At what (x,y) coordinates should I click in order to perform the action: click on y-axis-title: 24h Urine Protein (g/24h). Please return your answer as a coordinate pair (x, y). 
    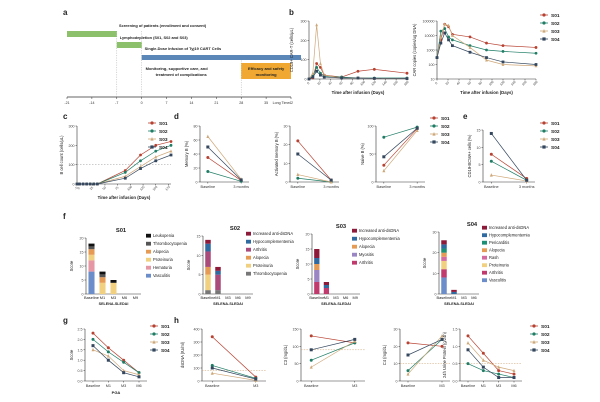
    Looking at the image, I should click on (444, 354).